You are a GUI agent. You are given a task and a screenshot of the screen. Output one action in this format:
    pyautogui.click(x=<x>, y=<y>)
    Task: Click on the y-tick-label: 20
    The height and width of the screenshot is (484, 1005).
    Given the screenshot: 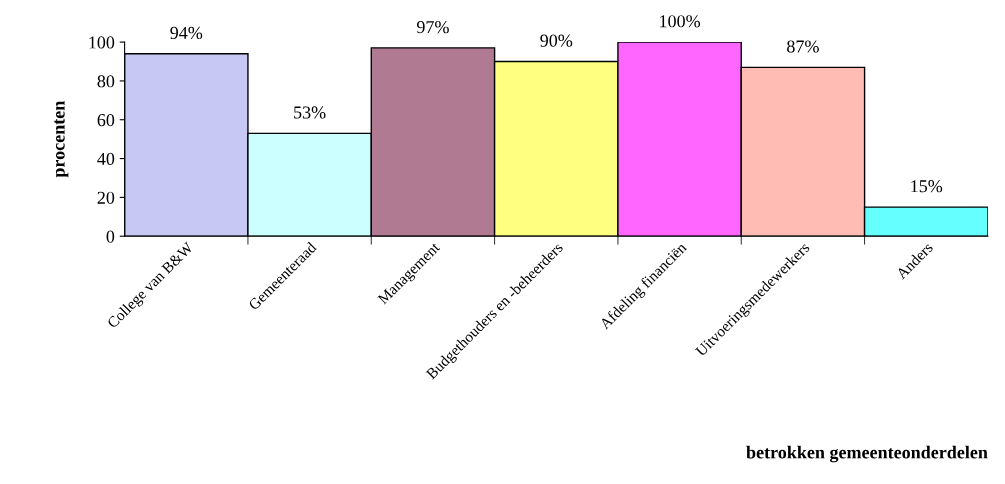 What is the action you would take?
    pyautogui.click(x=106, y=197)
    